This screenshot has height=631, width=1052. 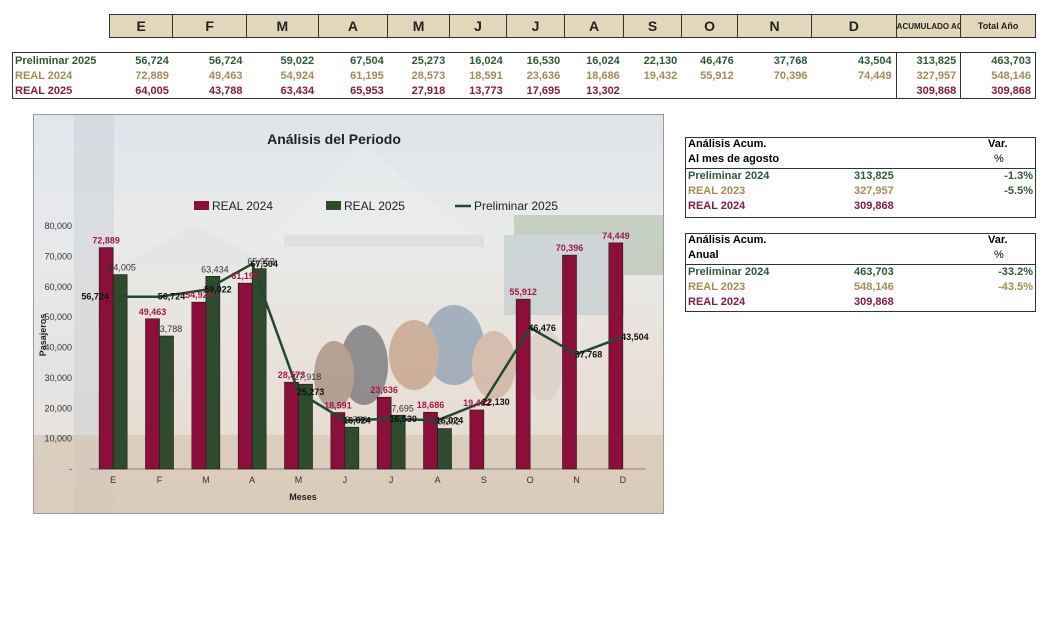 What do you see at coordinates (709, 26) in the screenshot?
I see `month-header: O` at bounding box center [709, 26].